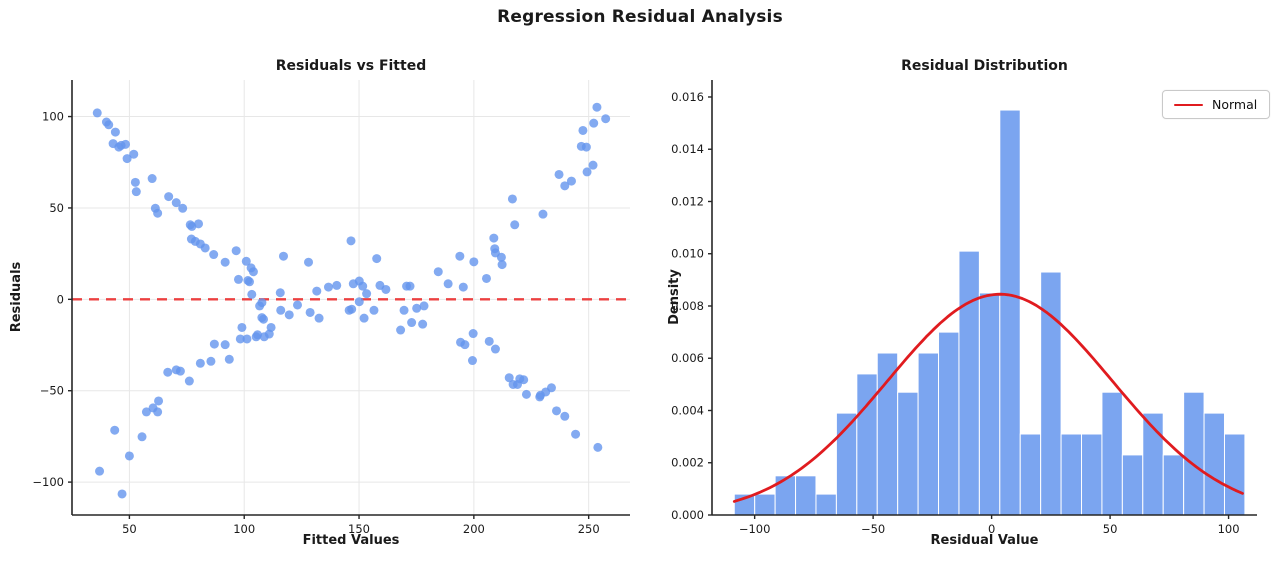 The height and width of the screenshot is (566, 1280). Describe the element at coordinates (755, 529) in the screenshot. I see `x-tick-label: −100` at that location.